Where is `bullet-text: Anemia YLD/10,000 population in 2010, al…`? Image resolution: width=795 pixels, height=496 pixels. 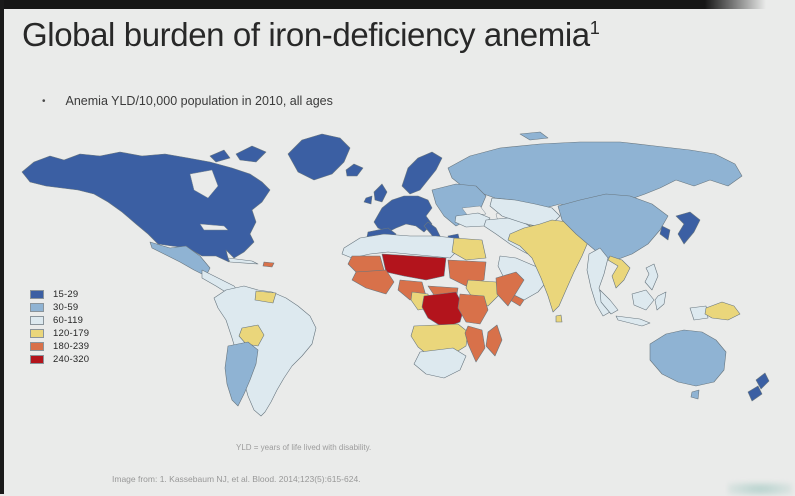
bullet-text: Anemia YLD/10,000 population in 2010, al… is located at coordinates (199, 101).